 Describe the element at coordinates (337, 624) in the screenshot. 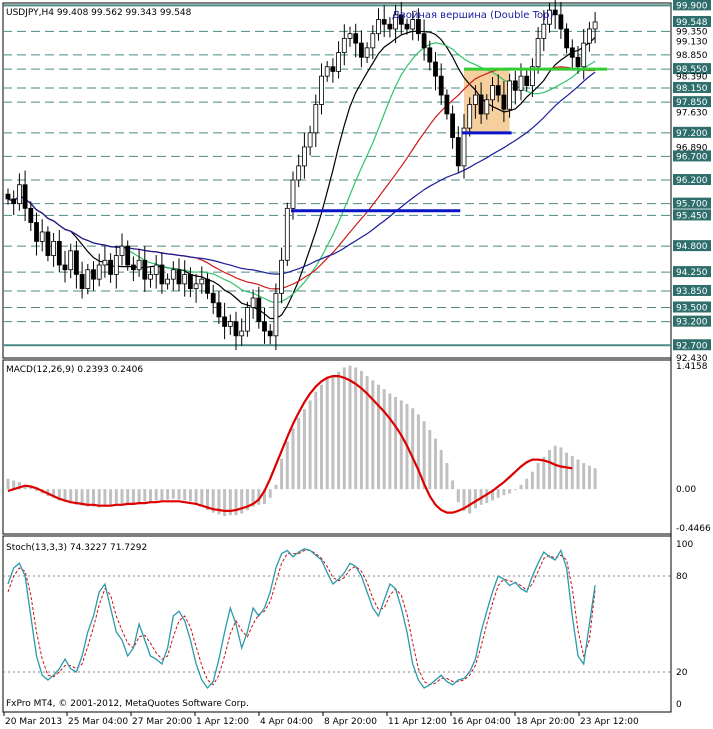

I see `stoch-level-lines` at that location.